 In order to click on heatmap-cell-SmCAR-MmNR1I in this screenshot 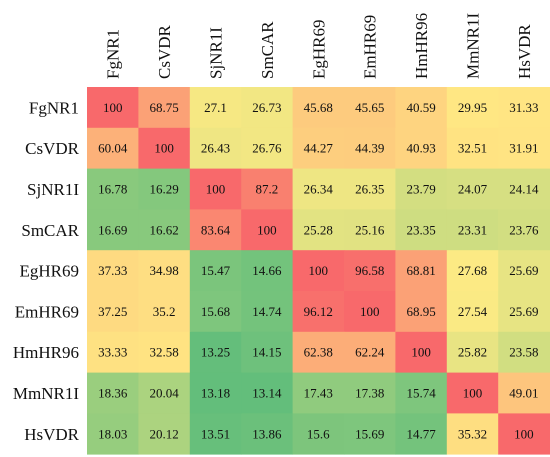, I will do `click(472, 230)`.